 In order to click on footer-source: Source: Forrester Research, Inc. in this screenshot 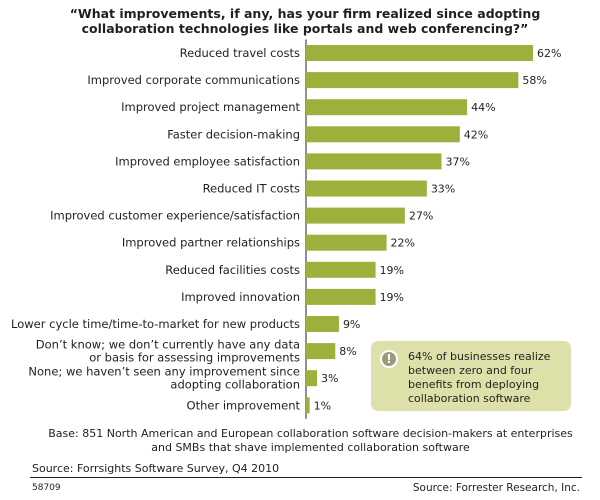, I will do `click(496, 488)`.